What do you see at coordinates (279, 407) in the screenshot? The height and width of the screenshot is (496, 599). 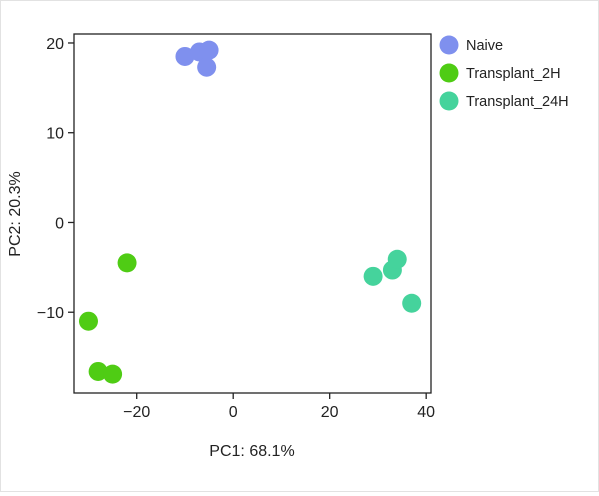 I see `x-axis: −20 0 20 40` at bounding box center [279, 407].